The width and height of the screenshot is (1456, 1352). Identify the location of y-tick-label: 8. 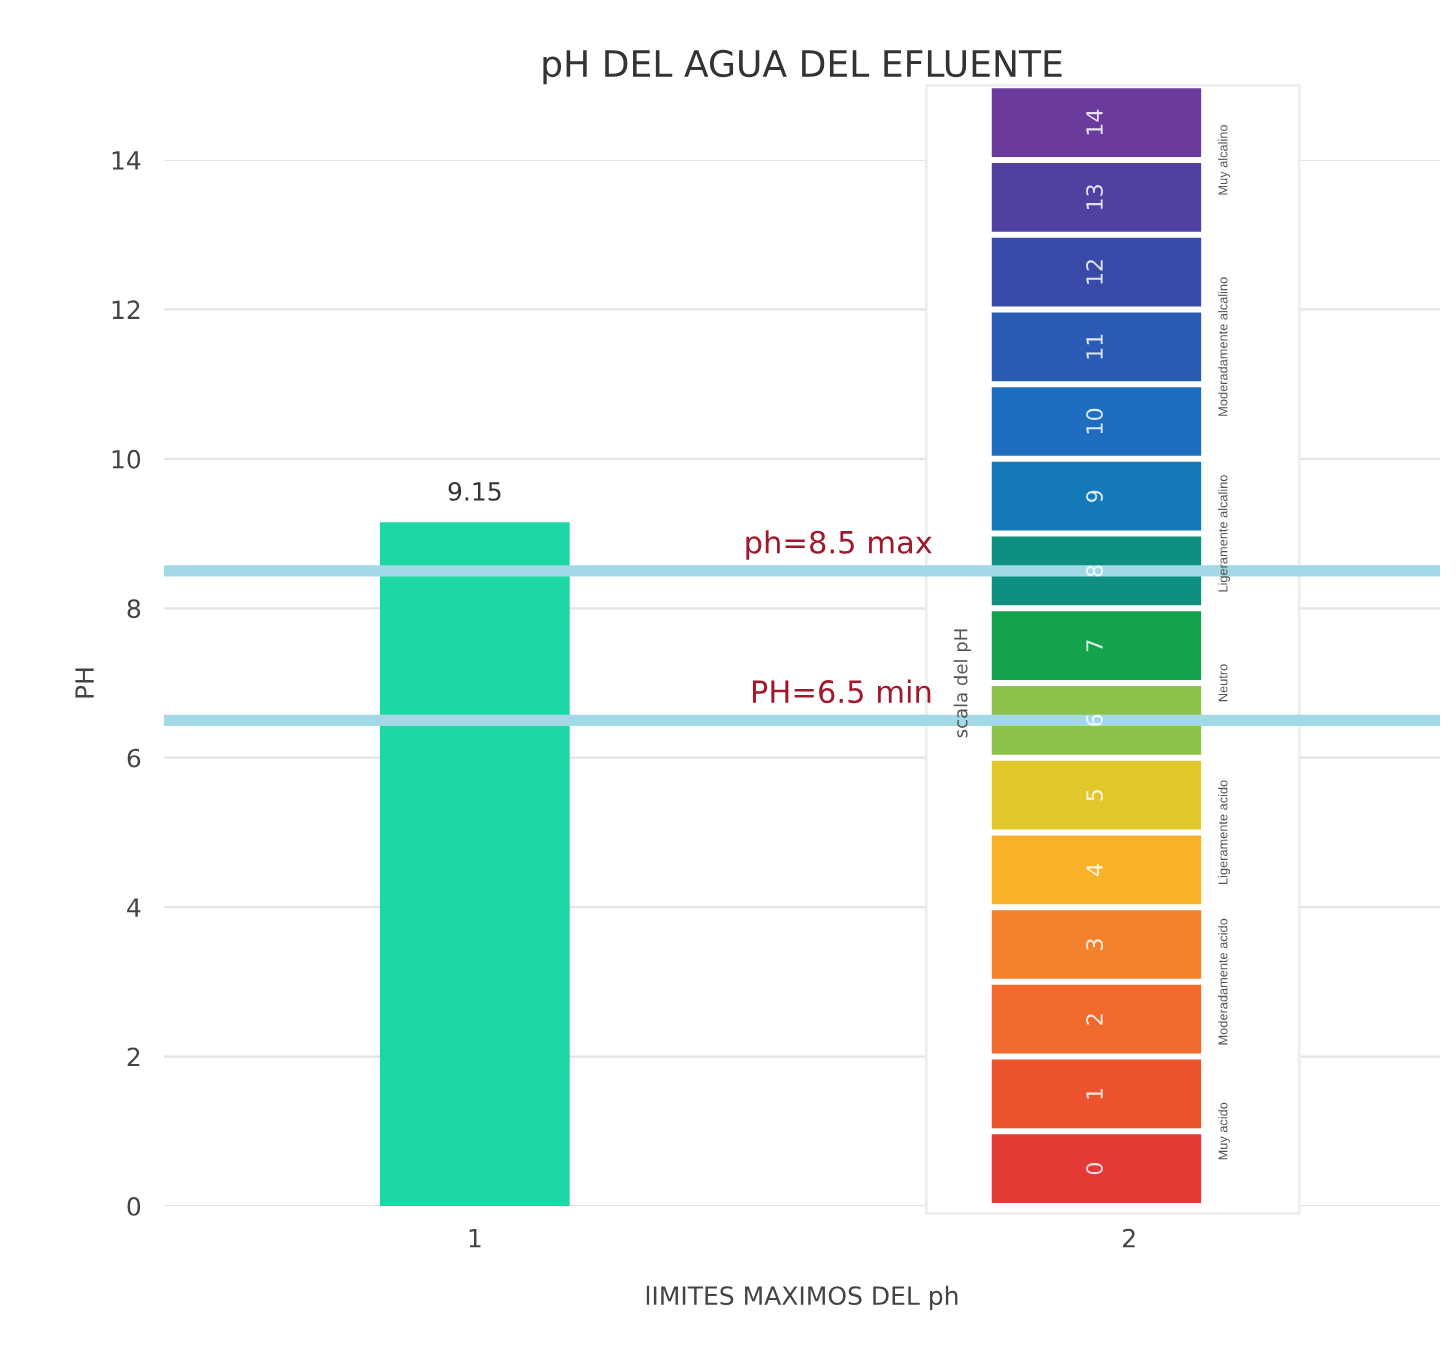
(134, 609).